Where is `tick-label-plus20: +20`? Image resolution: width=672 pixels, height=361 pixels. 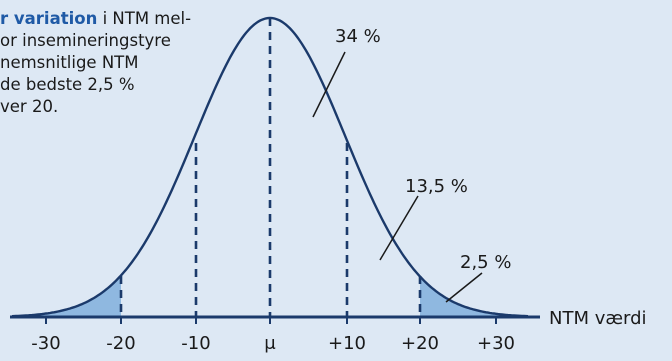
tick-label-plus20: +20 is located at coordinates (420, 343).